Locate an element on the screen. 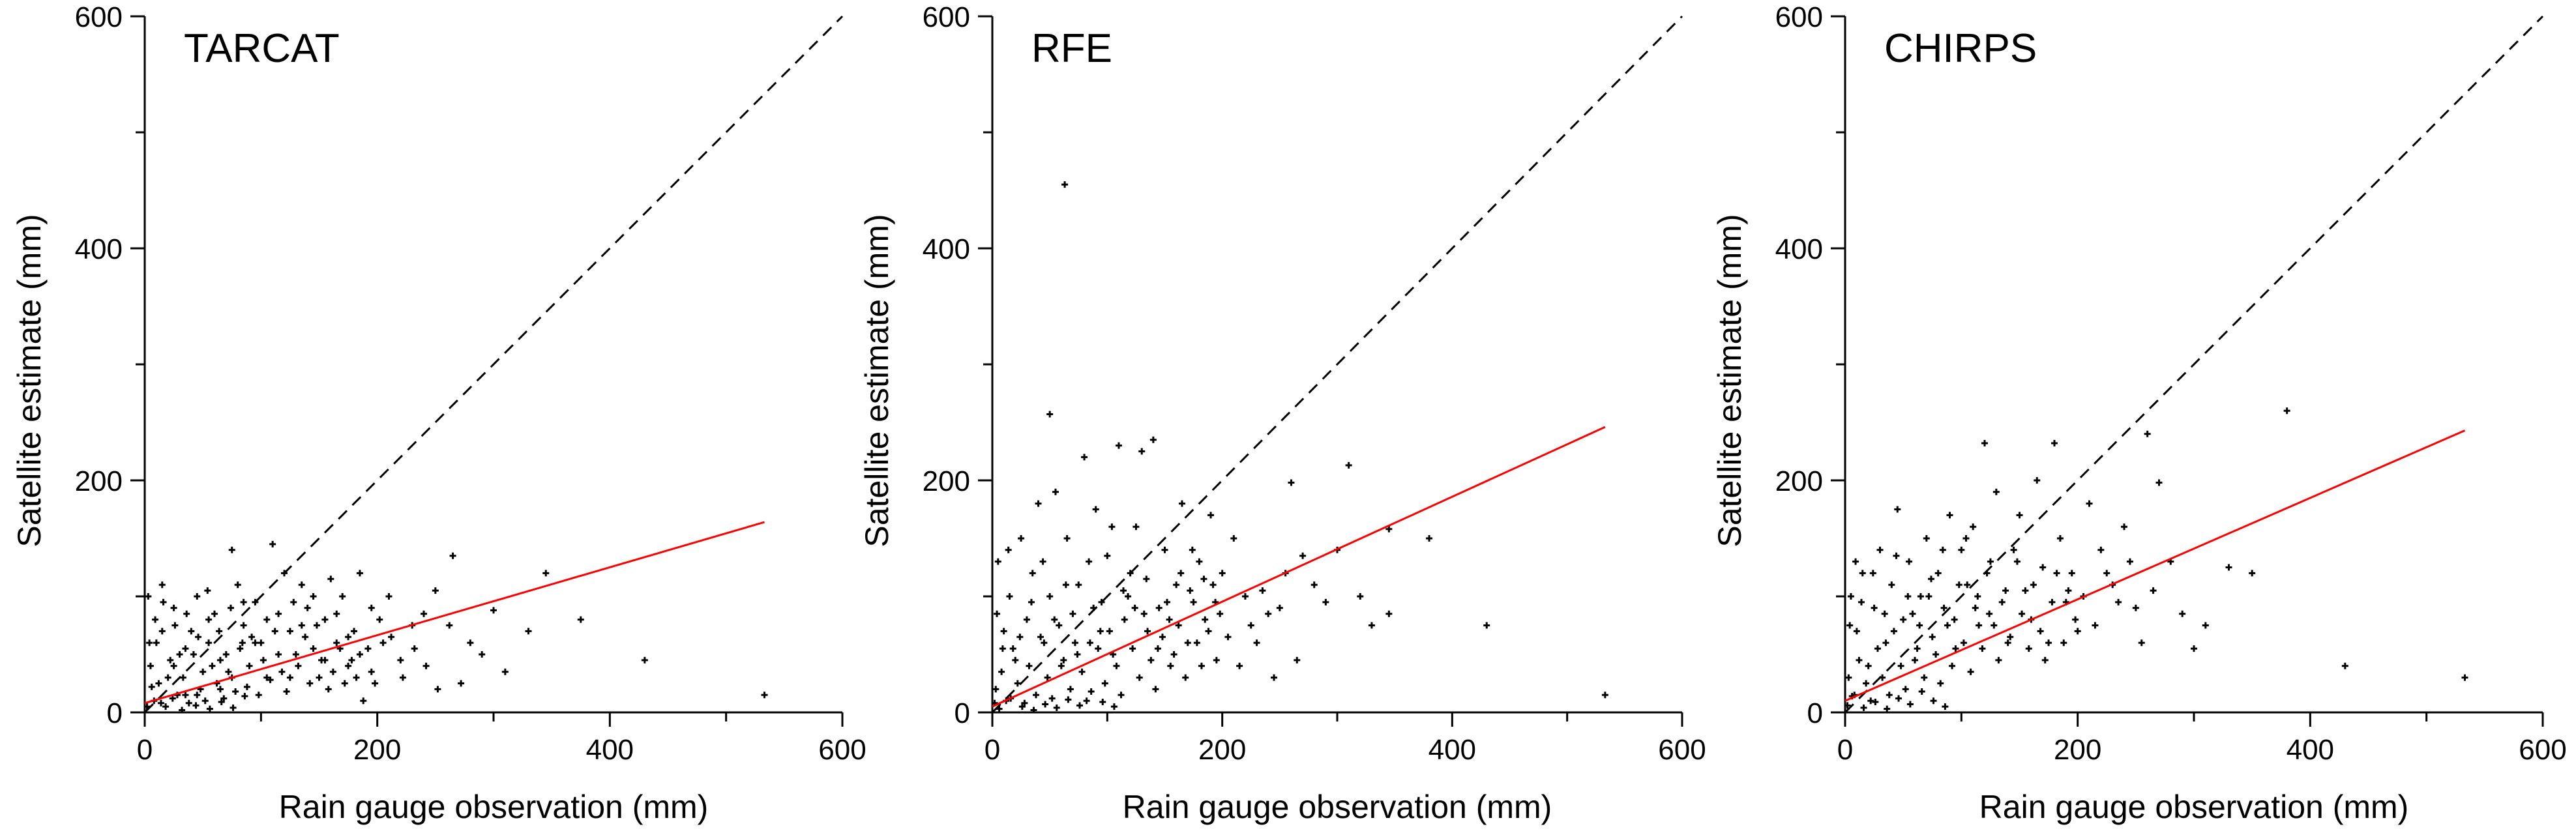  regression-line is located at coordinates (454, 613).